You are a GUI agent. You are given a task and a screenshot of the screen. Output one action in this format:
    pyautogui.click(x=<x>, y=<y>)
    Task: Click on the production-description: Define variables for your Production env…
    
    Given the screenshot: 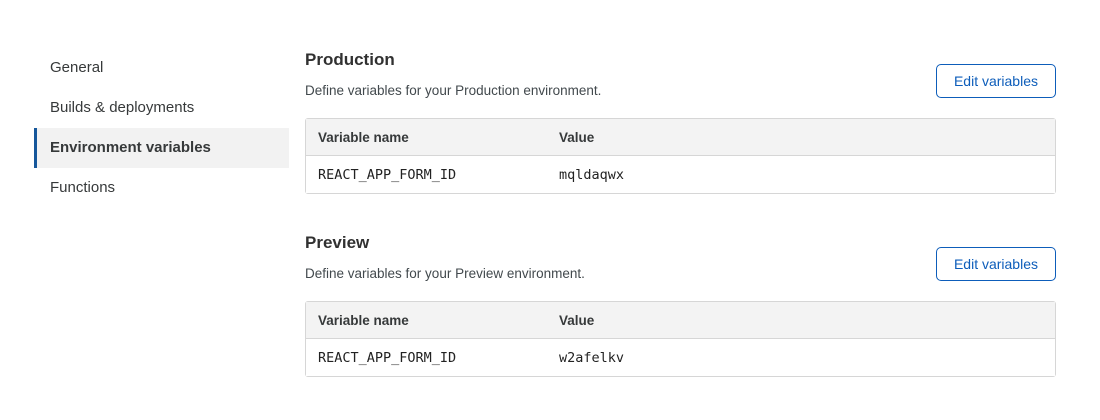 What is the action you would take?
    pyautogui.click(x=453, y=90)
    